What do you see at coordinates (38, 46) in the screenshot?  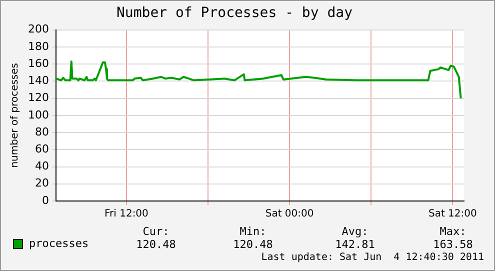 I see `y-tick-label: 180` at bounding box center [38, 46].